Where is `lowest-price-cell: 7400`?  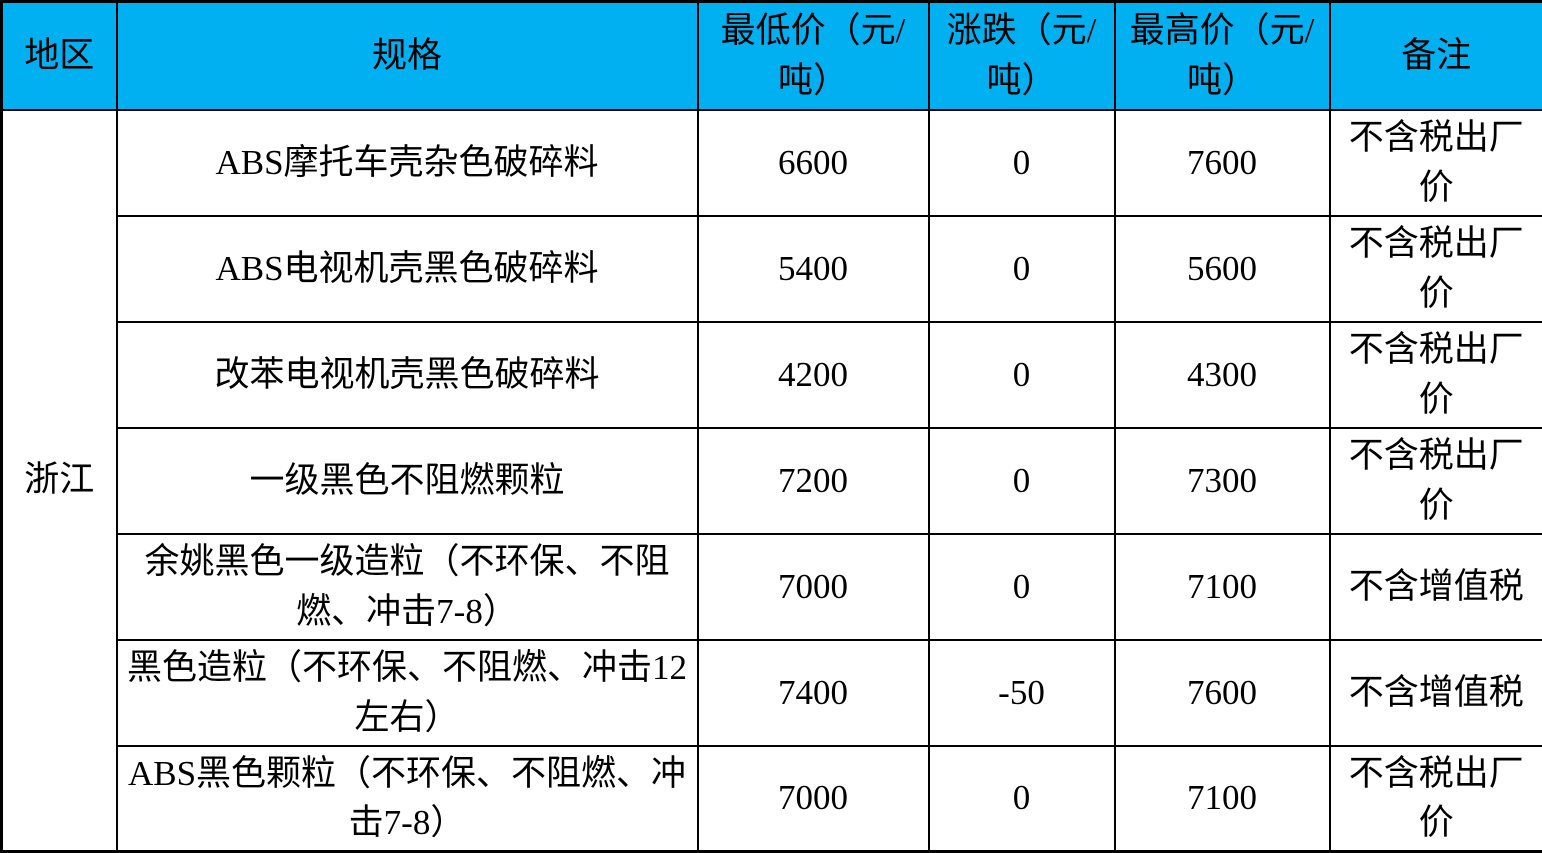
lowest-price-cell: 7400 is located at coordinates (813, 693).